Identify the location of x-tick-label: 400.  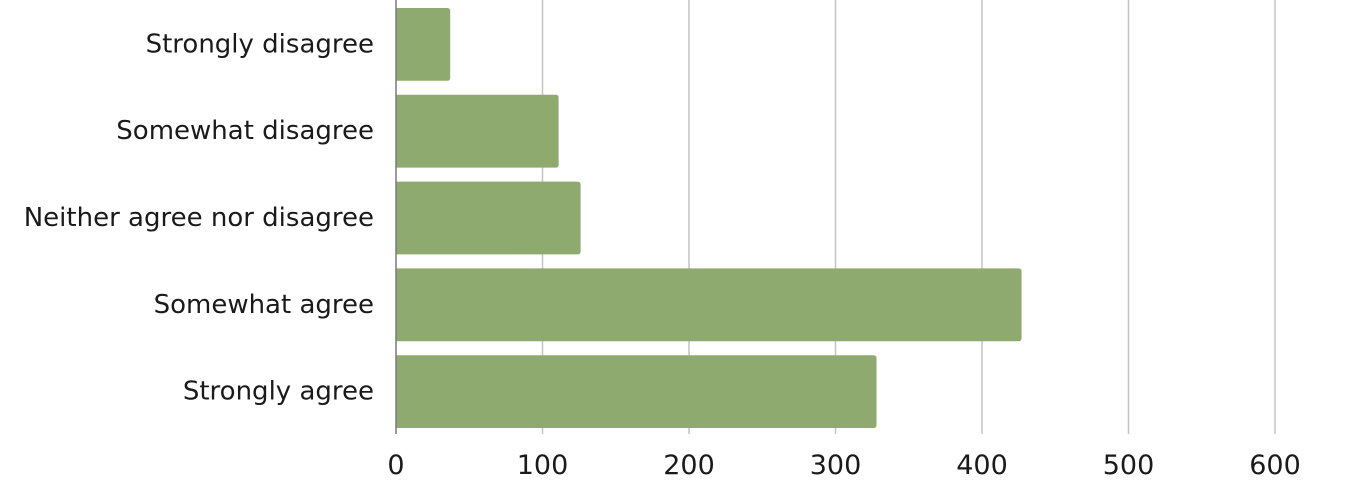
(982, 465).